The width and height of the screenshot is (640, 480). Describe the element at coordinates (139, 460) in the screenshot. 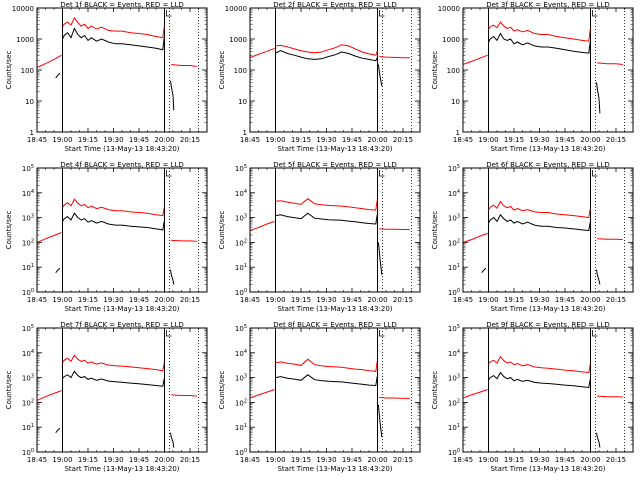

I see `x-tick-label: 19:45` at that location.